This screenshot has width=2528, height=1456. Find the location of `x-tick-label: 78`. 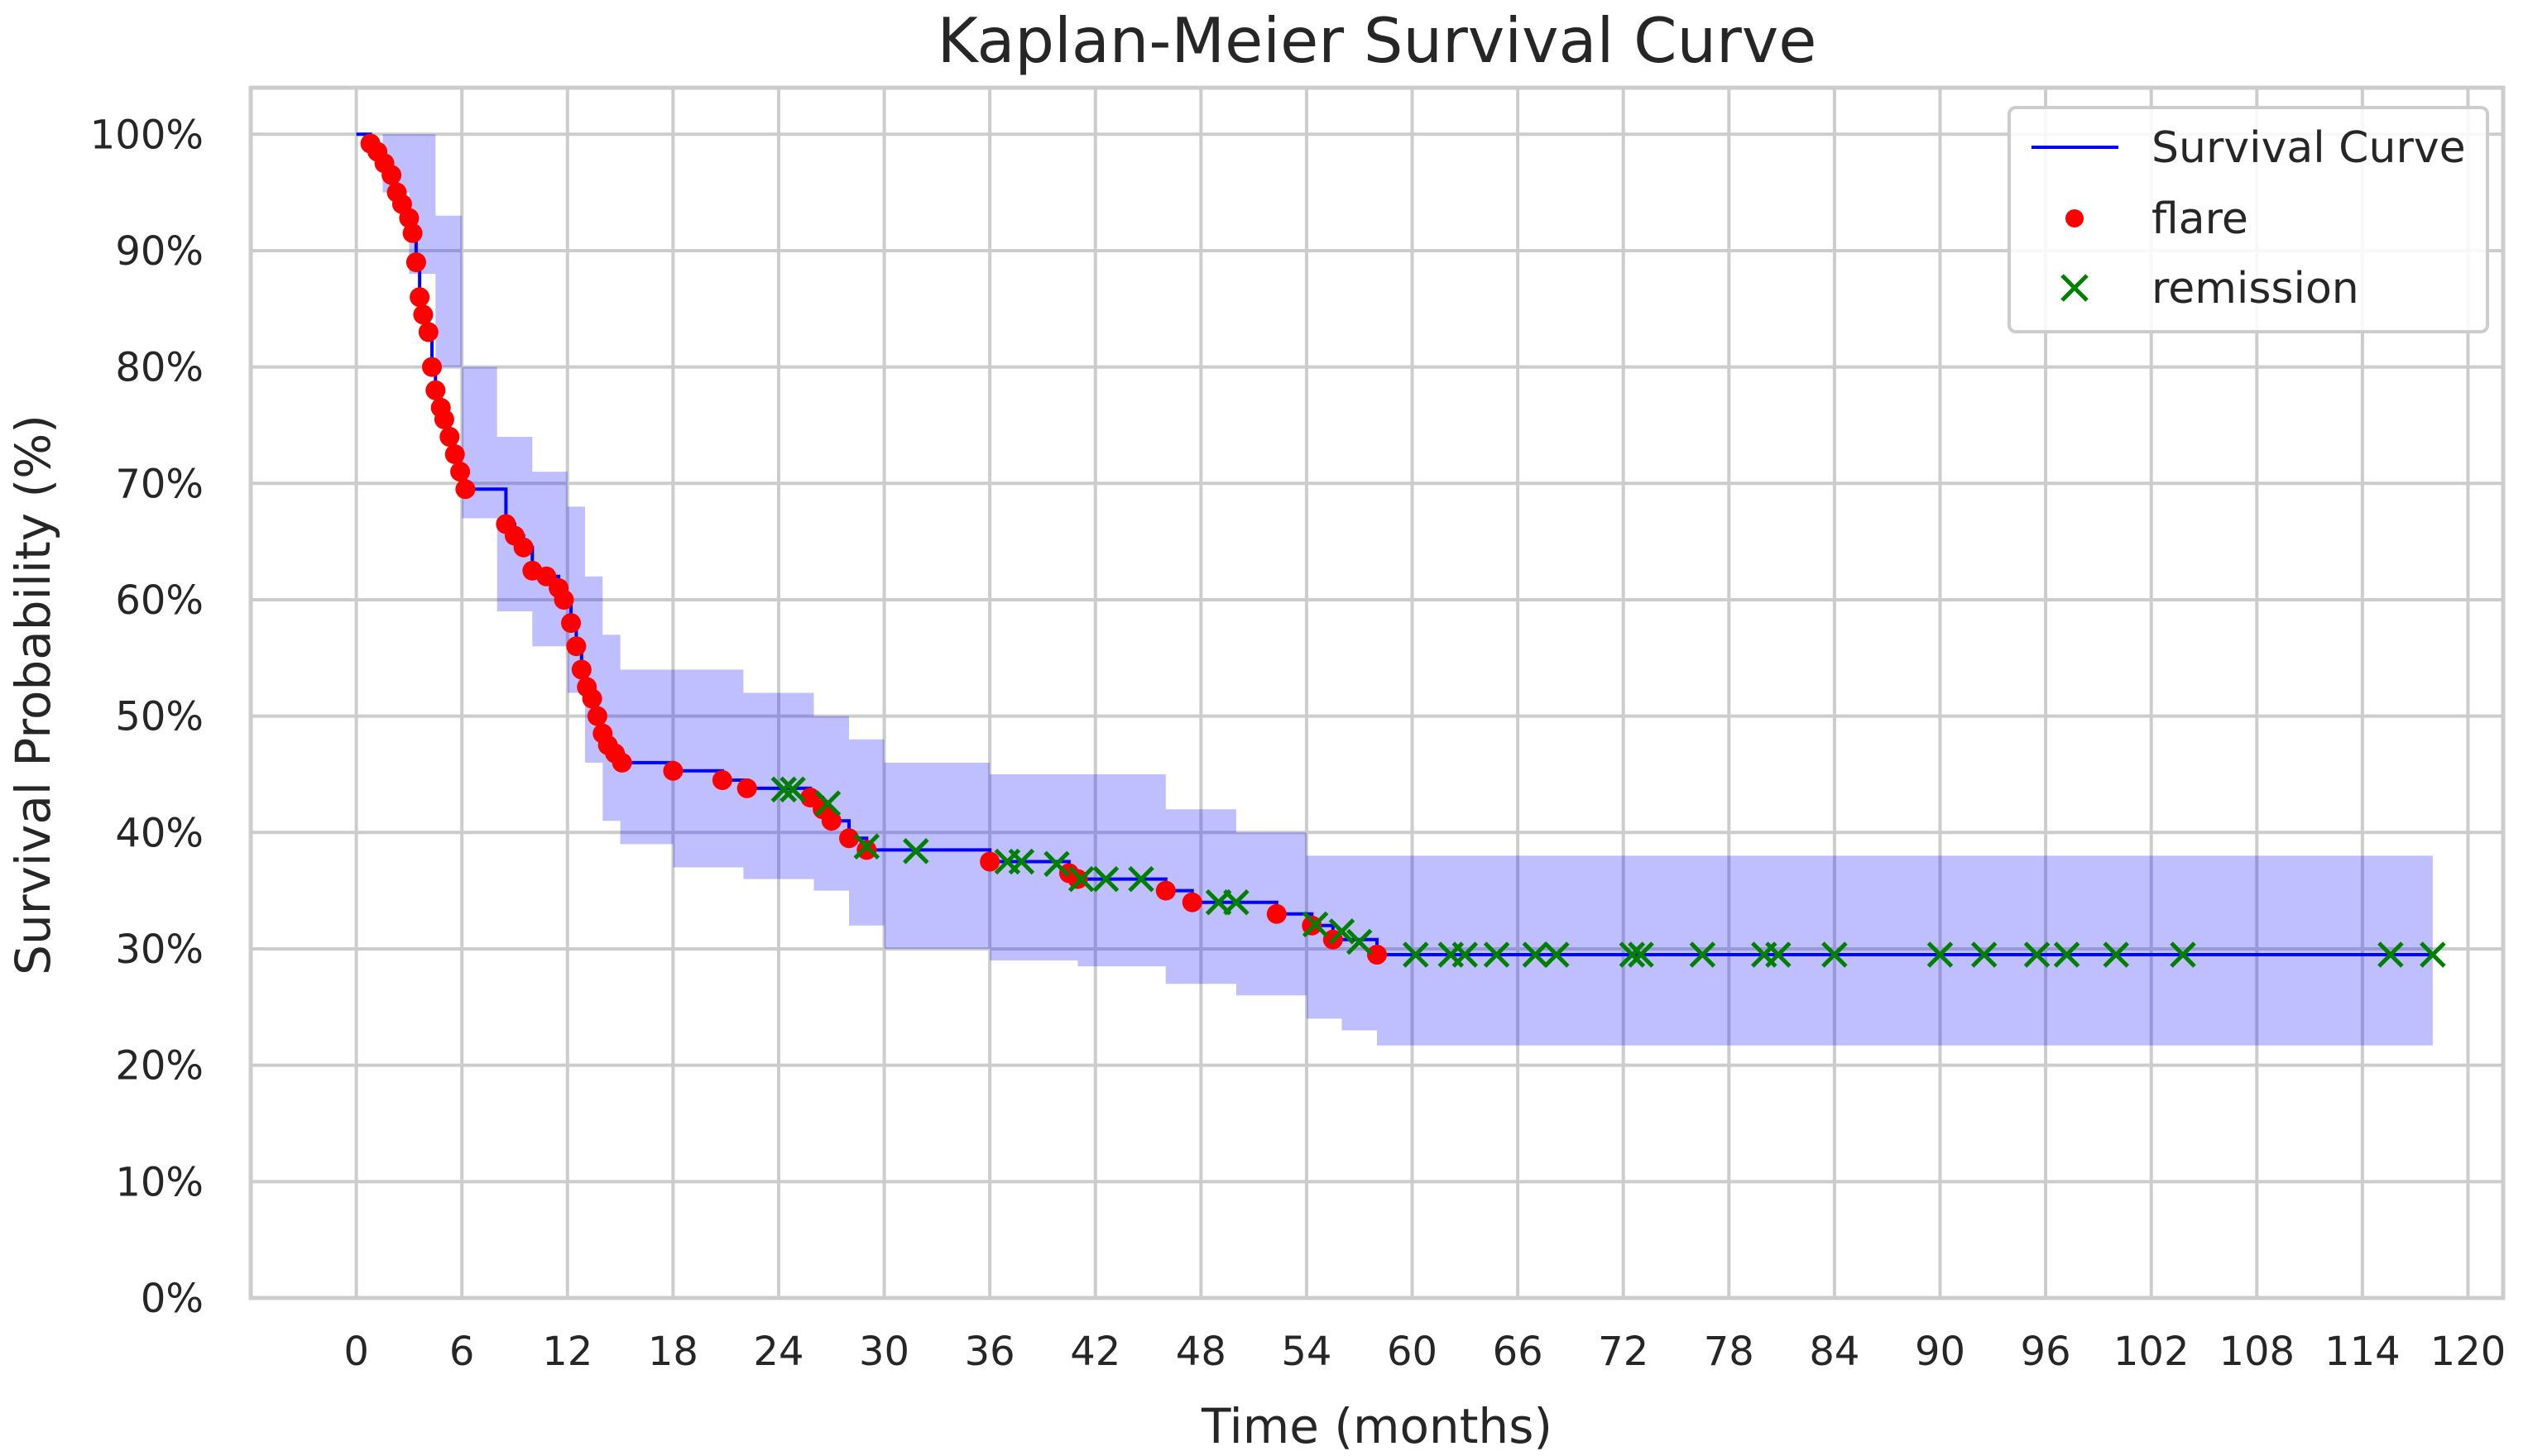

x-tick-label: 78 is located at coordinates (1729, 1352).